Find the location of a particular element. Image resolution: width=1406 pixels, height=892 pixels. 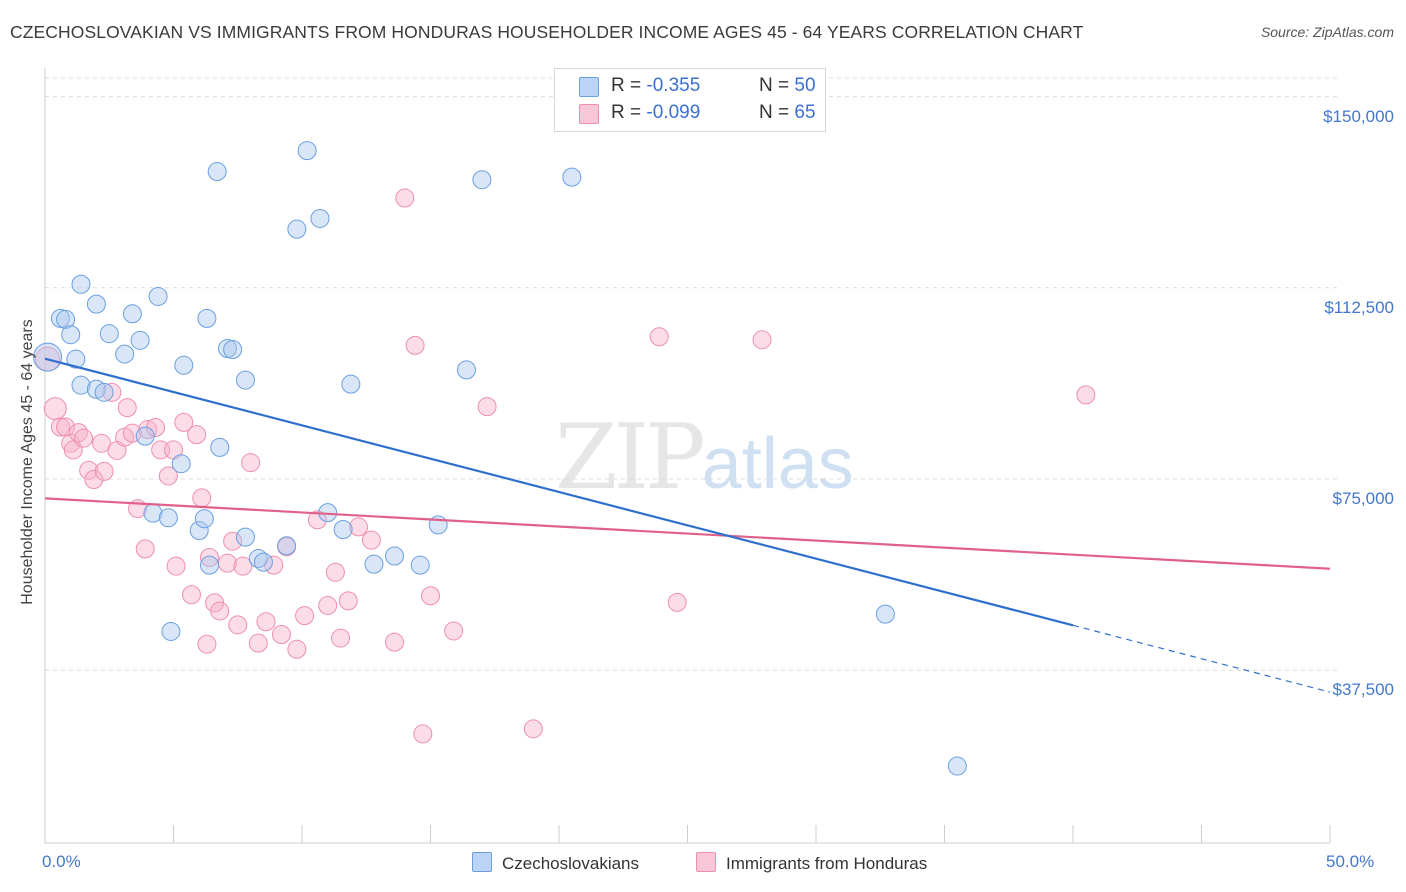

y-tick-label: $150,000 is located at coordinates (1358, 116).